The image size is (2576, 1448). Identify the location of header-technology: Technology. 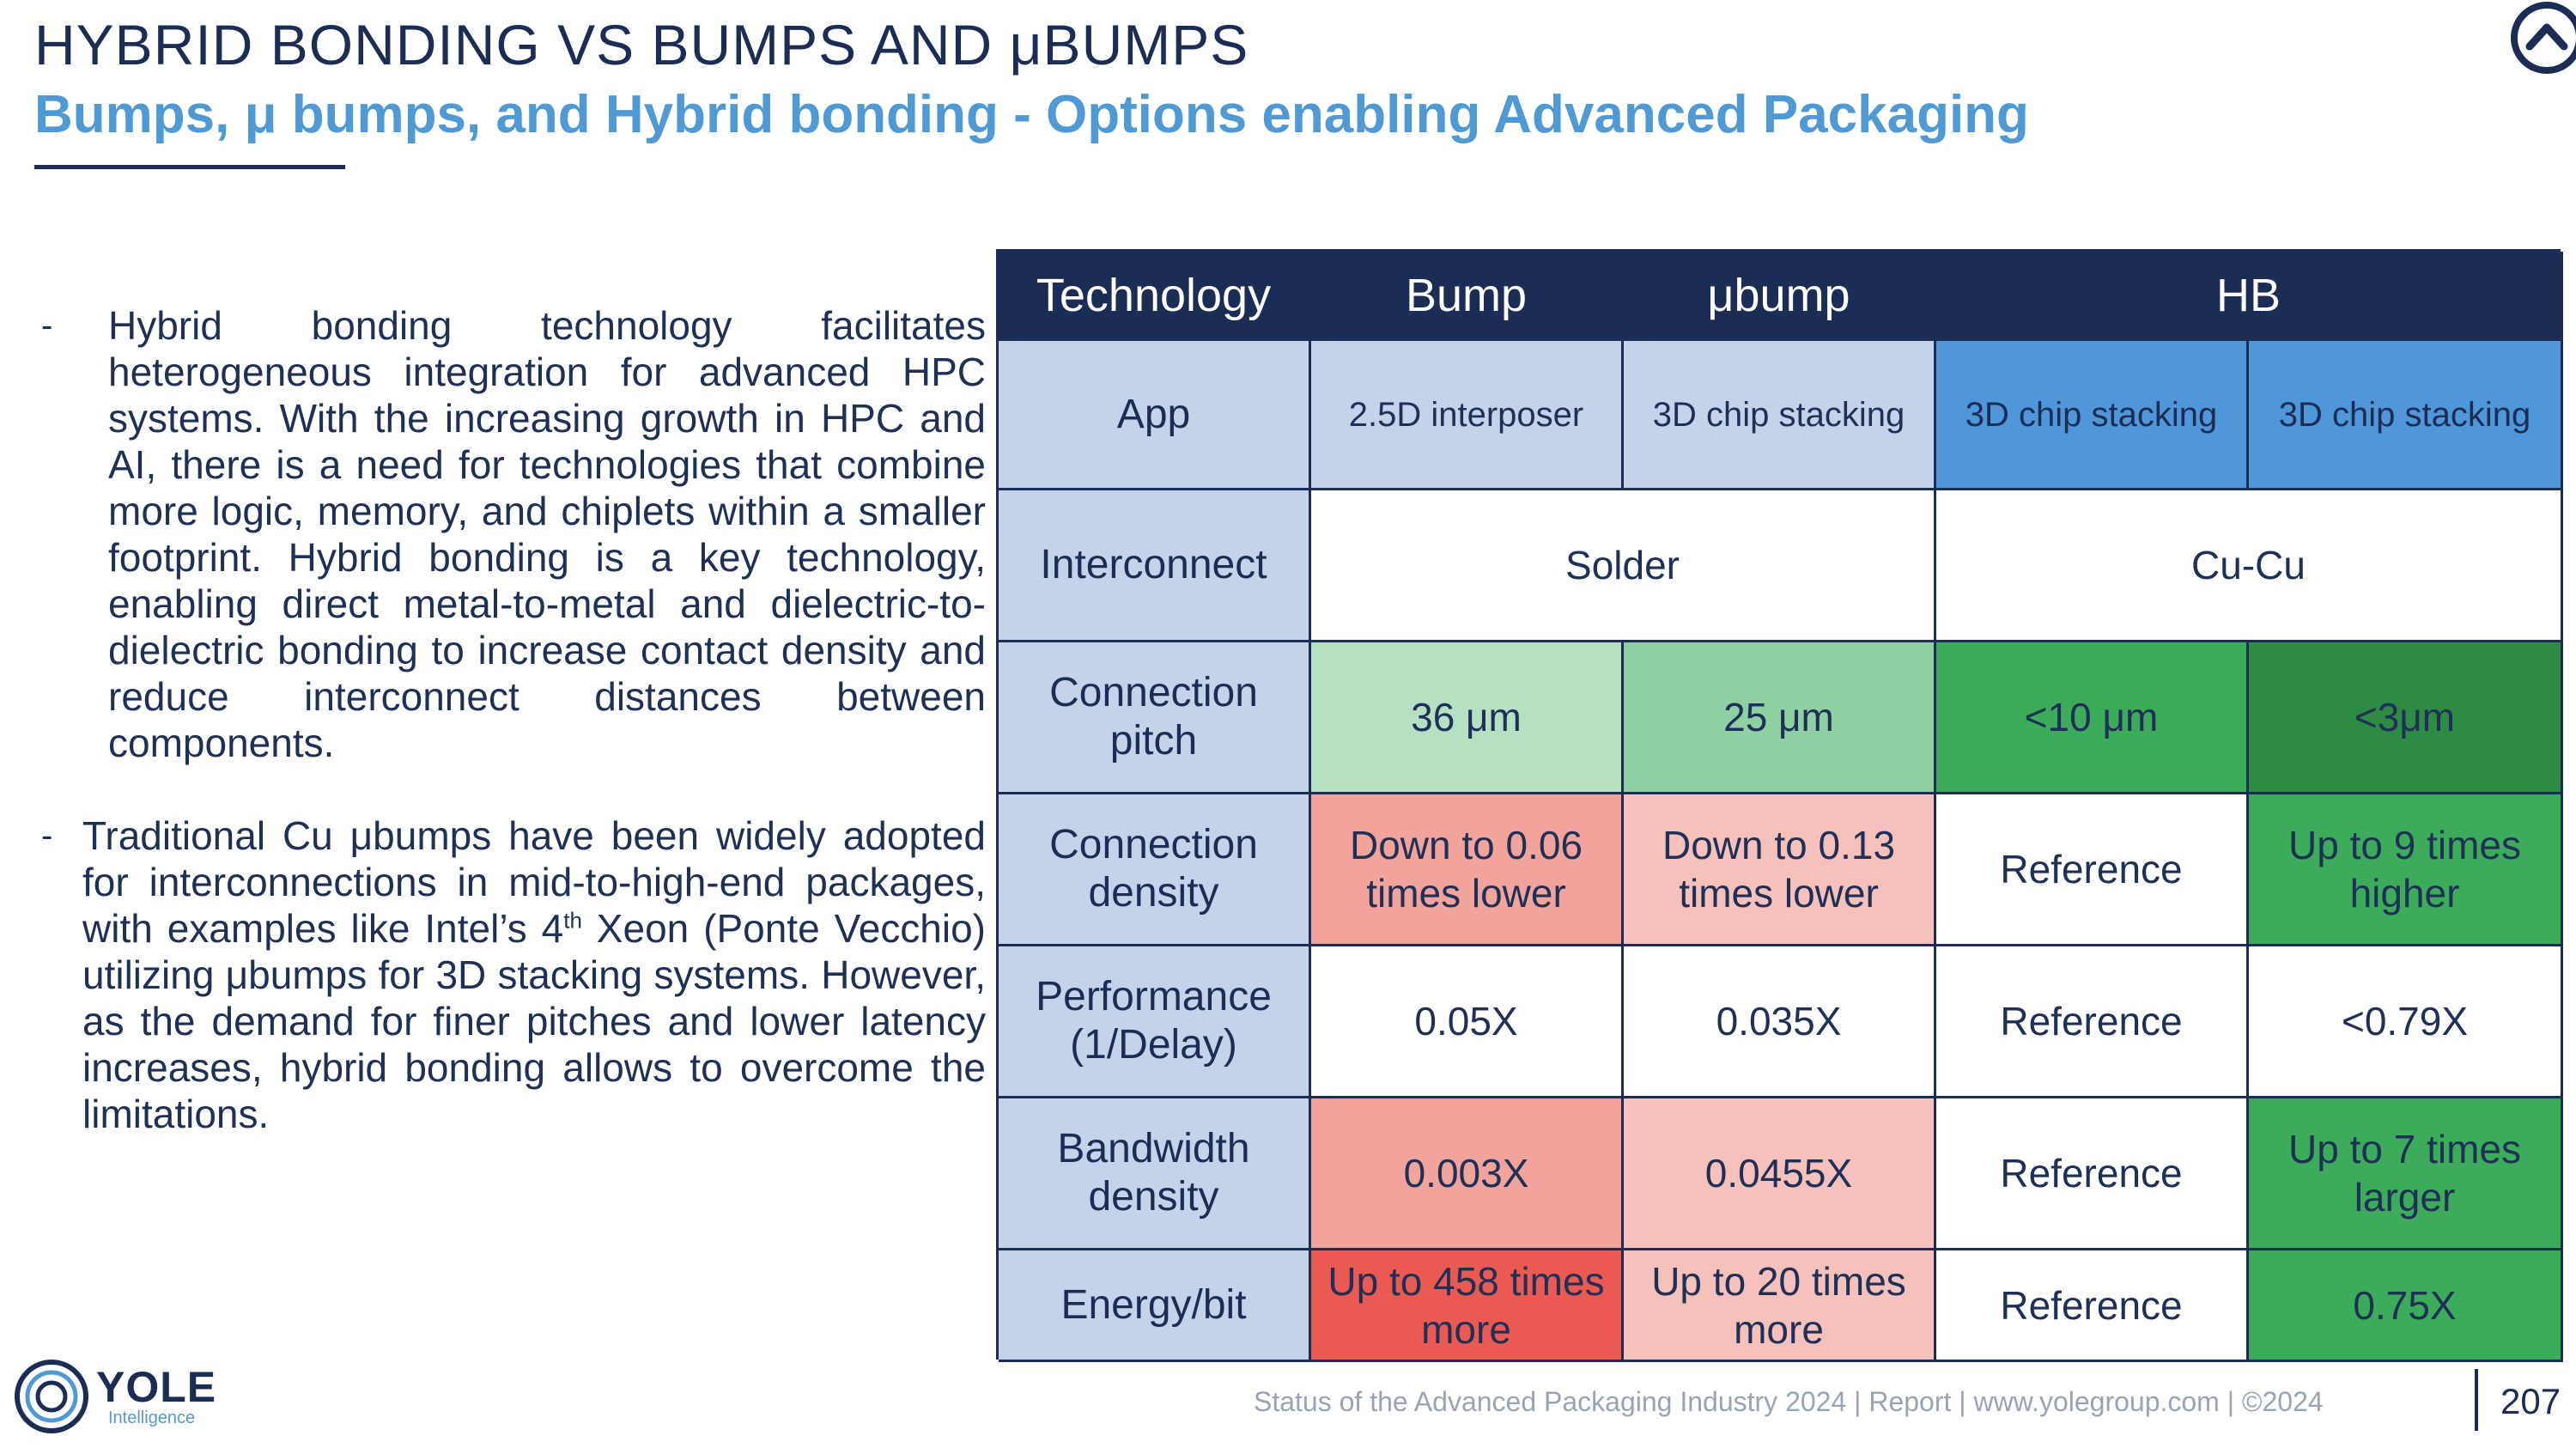
(1155, 296).